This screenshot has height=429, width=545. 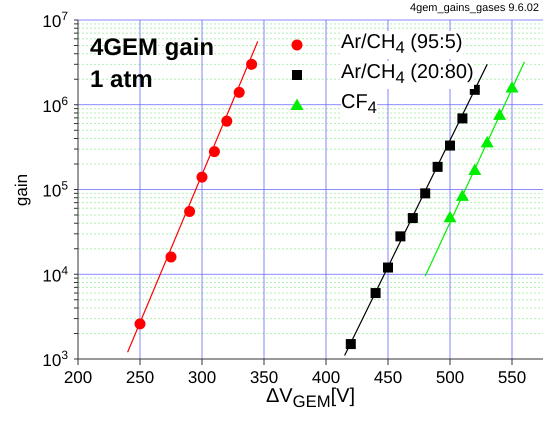 I want to click on x-tick-label: 300, so click(x=202, y=377).